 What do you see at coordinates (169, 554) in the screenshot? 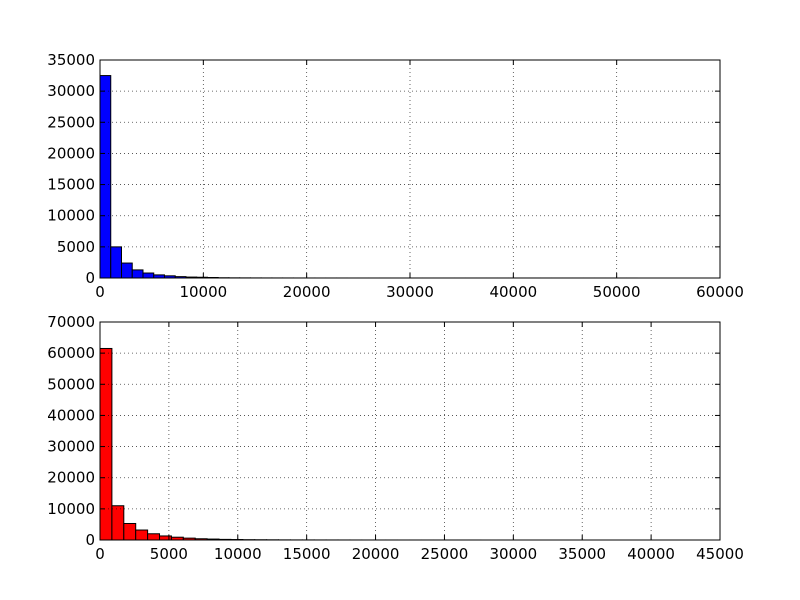
I see `x-tick-label: 5000` at bounding box center [169, 554].